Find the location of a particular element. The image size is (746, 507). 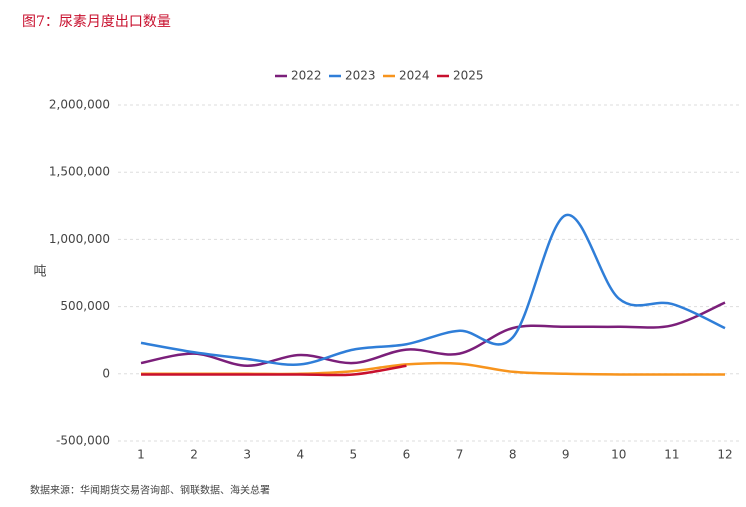

y-tick-label: 0 is located at coordinates (106, 373).